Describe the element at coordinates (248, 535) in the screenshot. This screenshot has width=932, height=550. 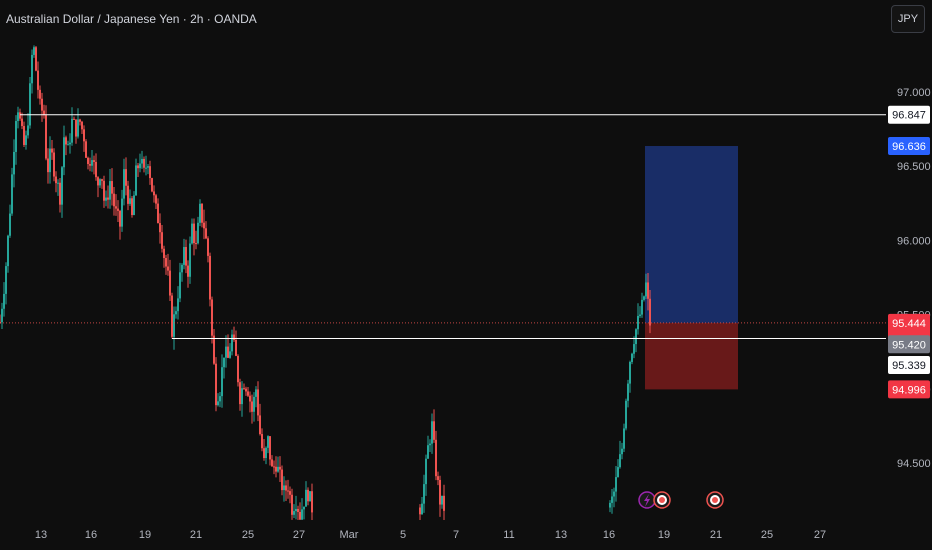
I see `x-tick-label: 25` at that location.